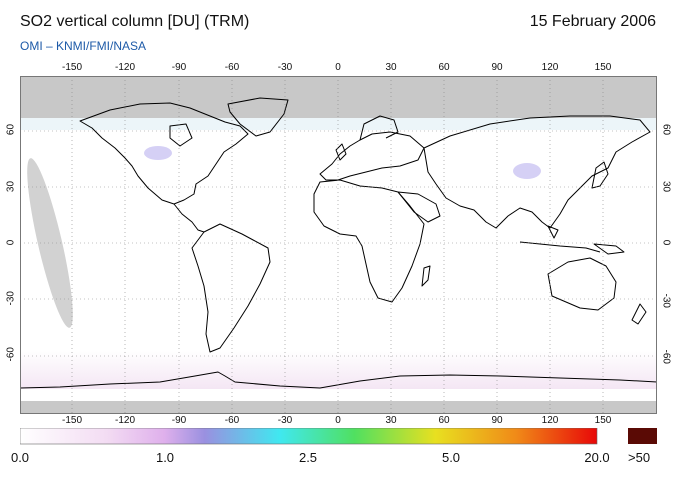  What do you see at coordinates (338, 97) in the screenshot?
I see `north-polar-no-data` at bounding box center [338, 97].